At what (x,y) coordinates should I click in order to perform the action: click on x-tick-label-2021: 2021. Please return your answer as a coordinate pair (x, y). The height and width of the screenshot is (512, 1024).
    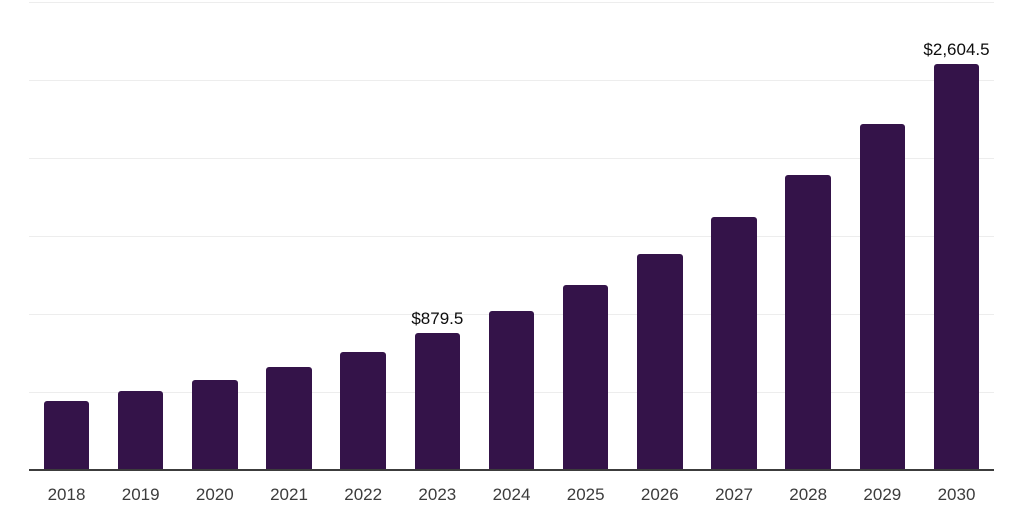
    Looking at the image, I should click on (289, 494).